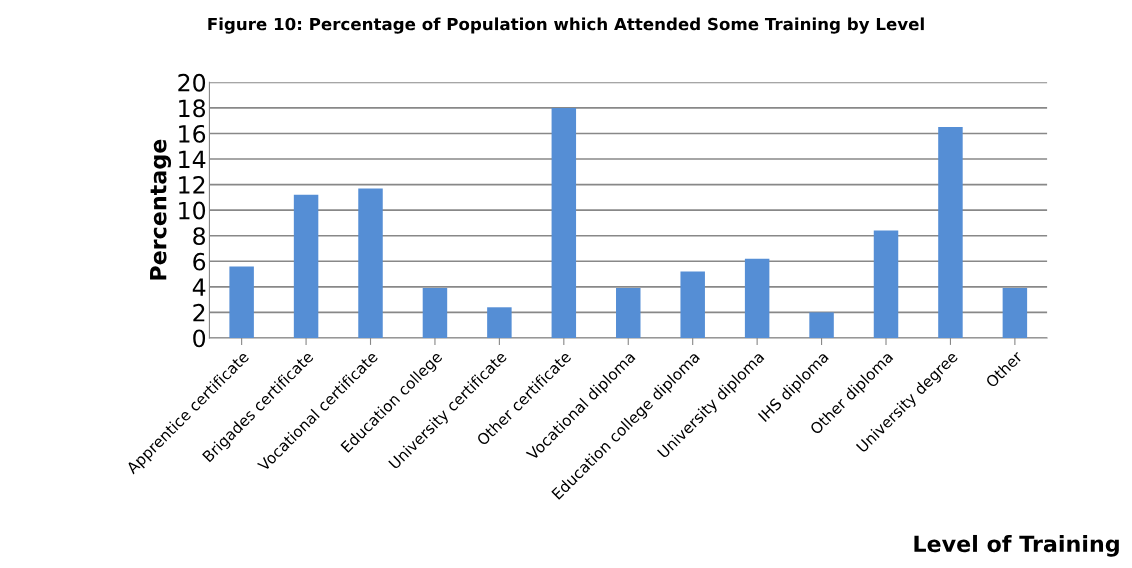  Describe the element at coordinates (192, 133) in the screenshot. I see `y-tick-label: 16` at that location.